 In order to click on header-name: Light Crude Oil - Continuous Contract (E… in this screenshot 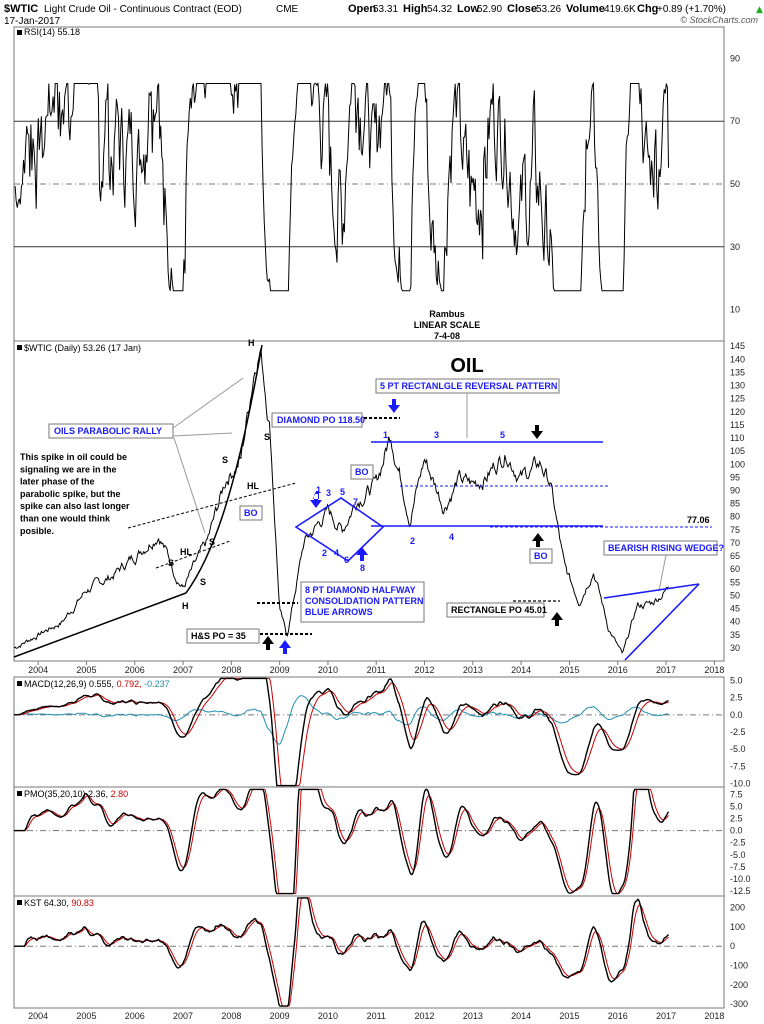, I will do `click(143, 9)`.